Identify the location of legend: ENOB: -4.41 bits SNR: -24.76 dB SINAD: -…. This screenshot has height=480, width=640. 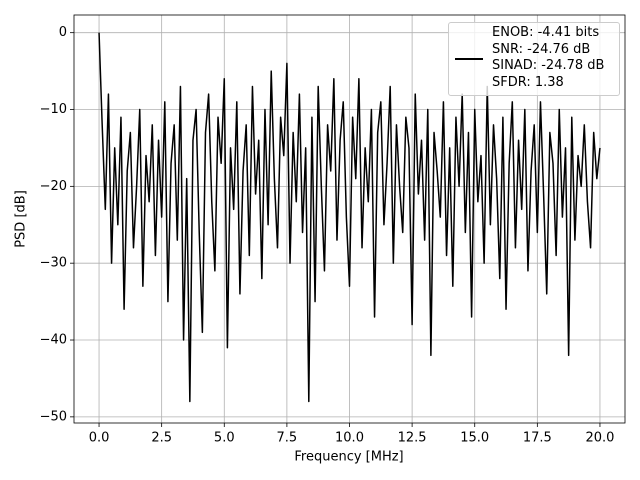
(534, 59).